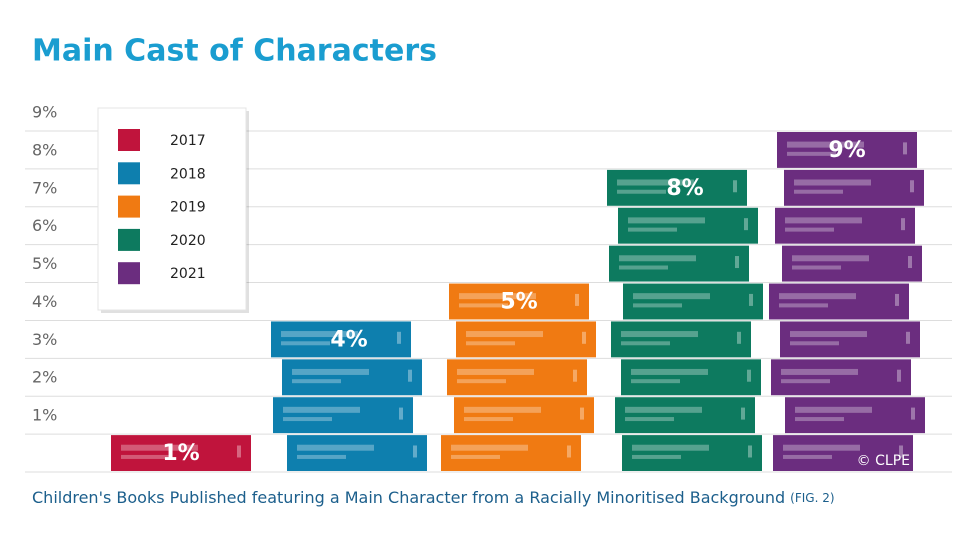 The width and height of the screenshot is (976, 549). What do you see at coordinates (44, 187) in the screenshot?
I see `y-tick-label: 7%` at bounding box center [44, 187].